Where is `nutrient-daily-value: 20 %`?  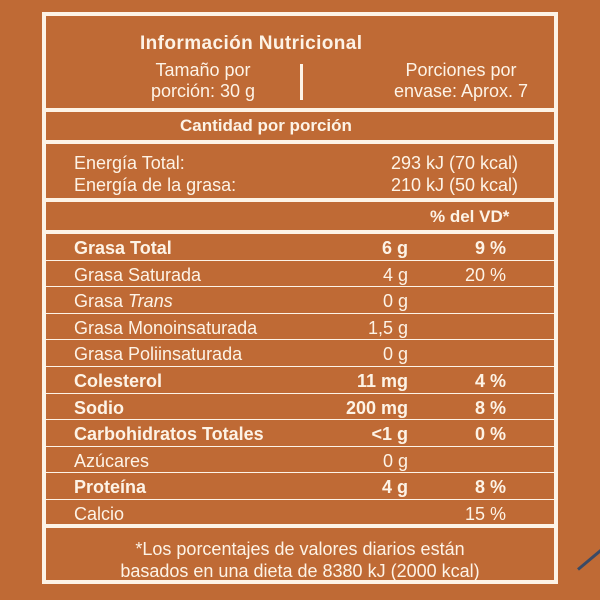 nutrient-daily-value: 20 % is located at coordinates (485, 274).